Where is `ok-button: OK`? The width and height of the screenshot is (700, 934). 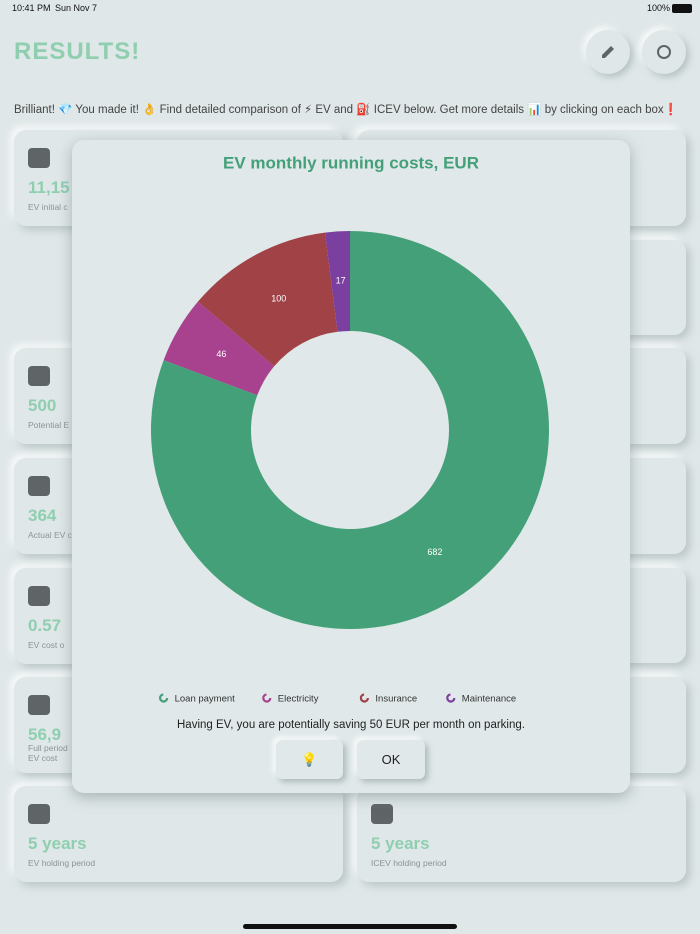 ok-button: OK is located at coordinates (391, 759).